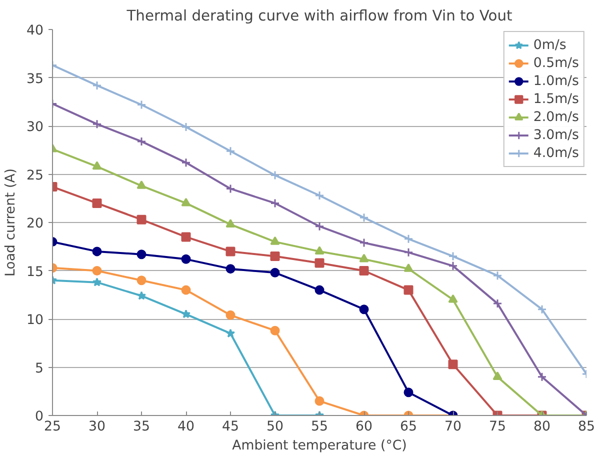  Describe the element at coordinates (497, 427) in the screenshot. I see `x-tick-label: 75` at that location.